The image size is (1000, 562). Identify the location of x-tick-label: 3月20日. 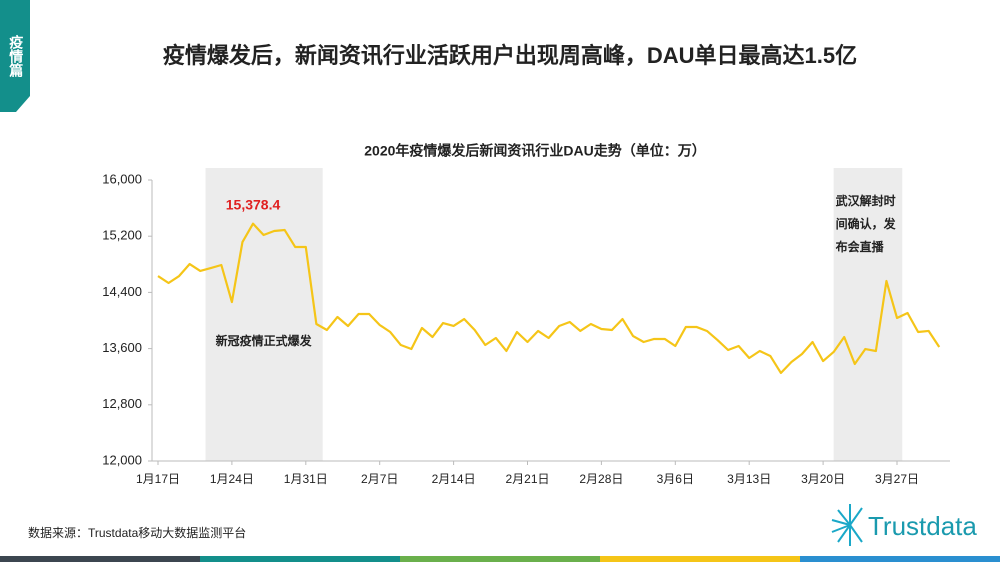
(823, 479).